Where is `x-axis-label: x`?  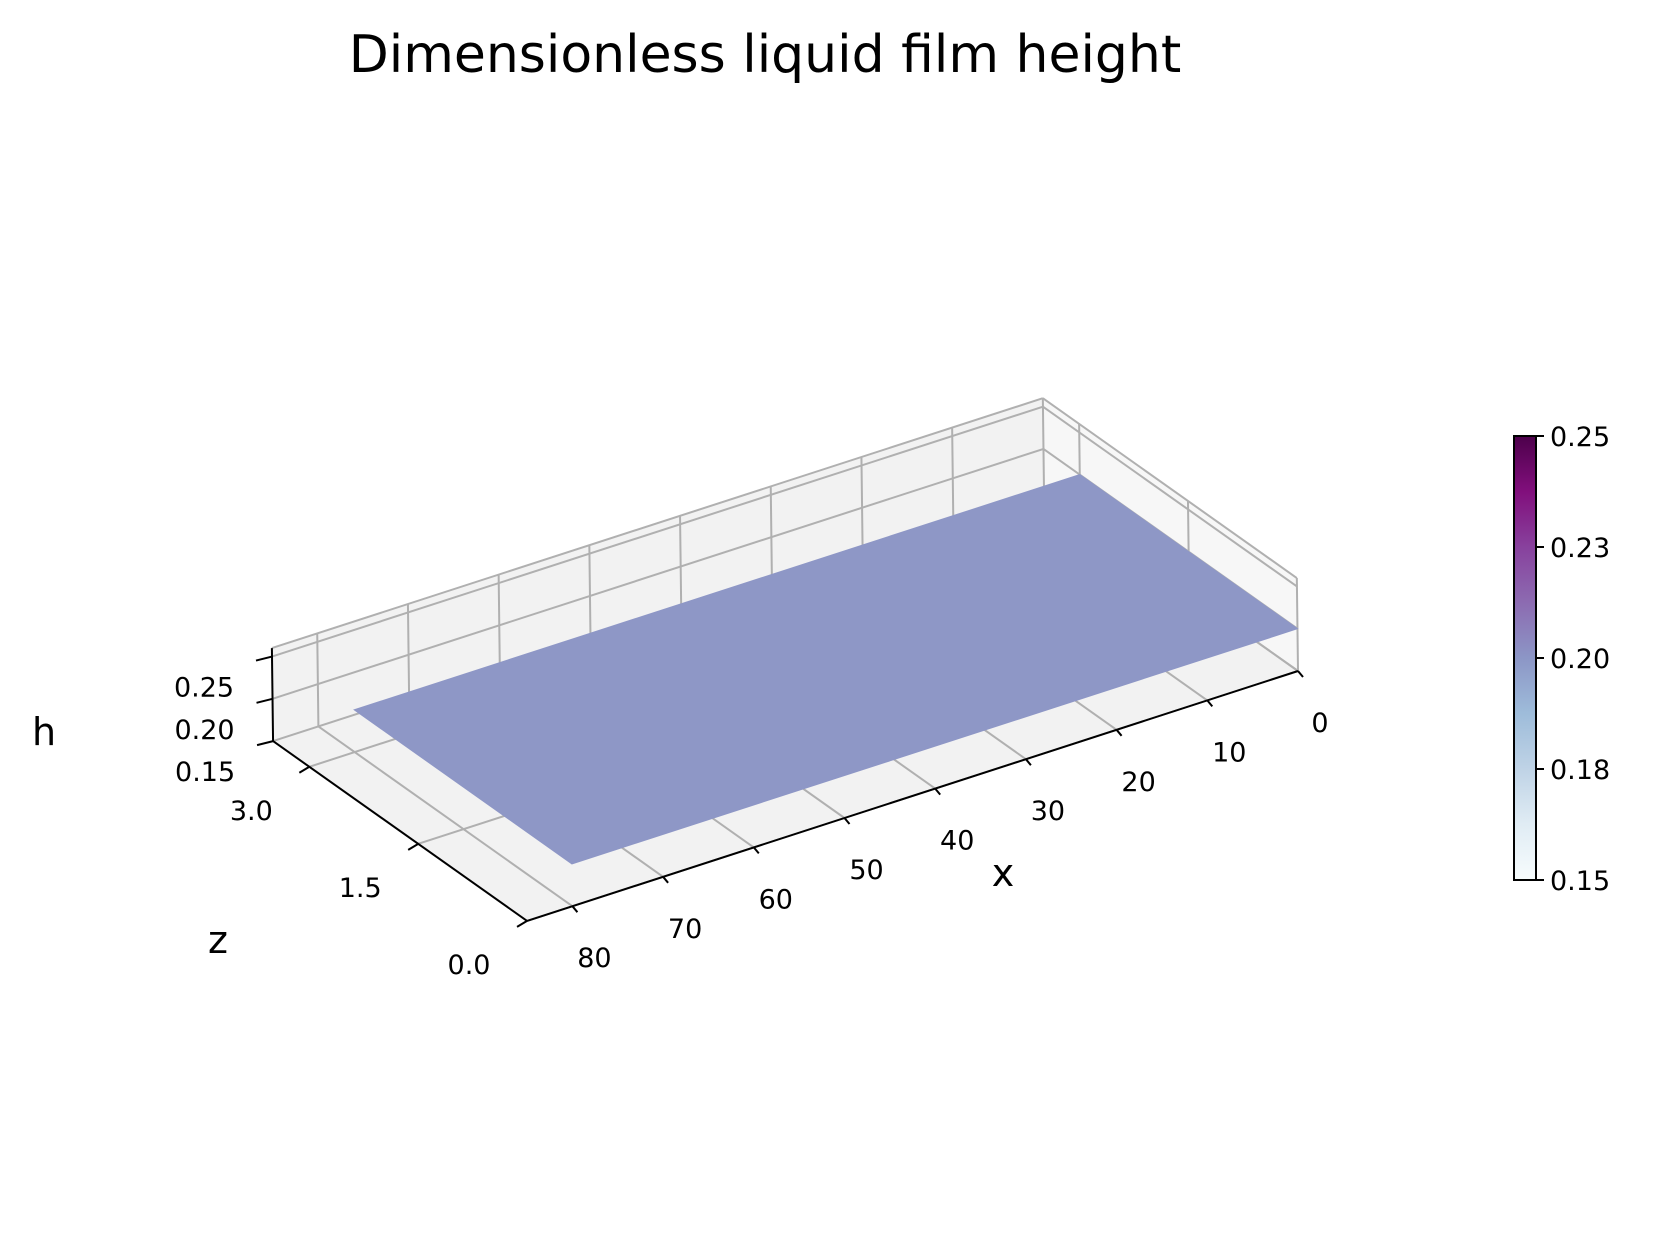
x-axis-label: x is located at coordinates (1003, 873).